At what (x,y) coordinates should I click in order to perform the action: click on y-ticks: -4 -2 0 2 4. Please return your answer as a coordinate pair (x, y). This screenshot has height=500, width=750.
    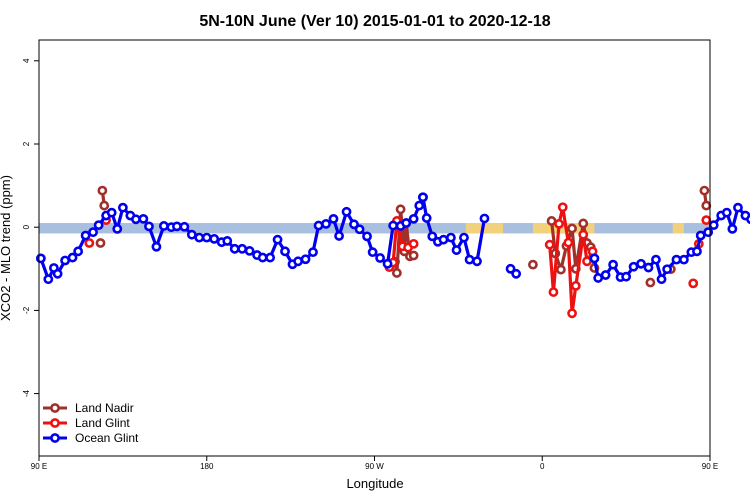
    Looking at the image, I should click on (30, 227).